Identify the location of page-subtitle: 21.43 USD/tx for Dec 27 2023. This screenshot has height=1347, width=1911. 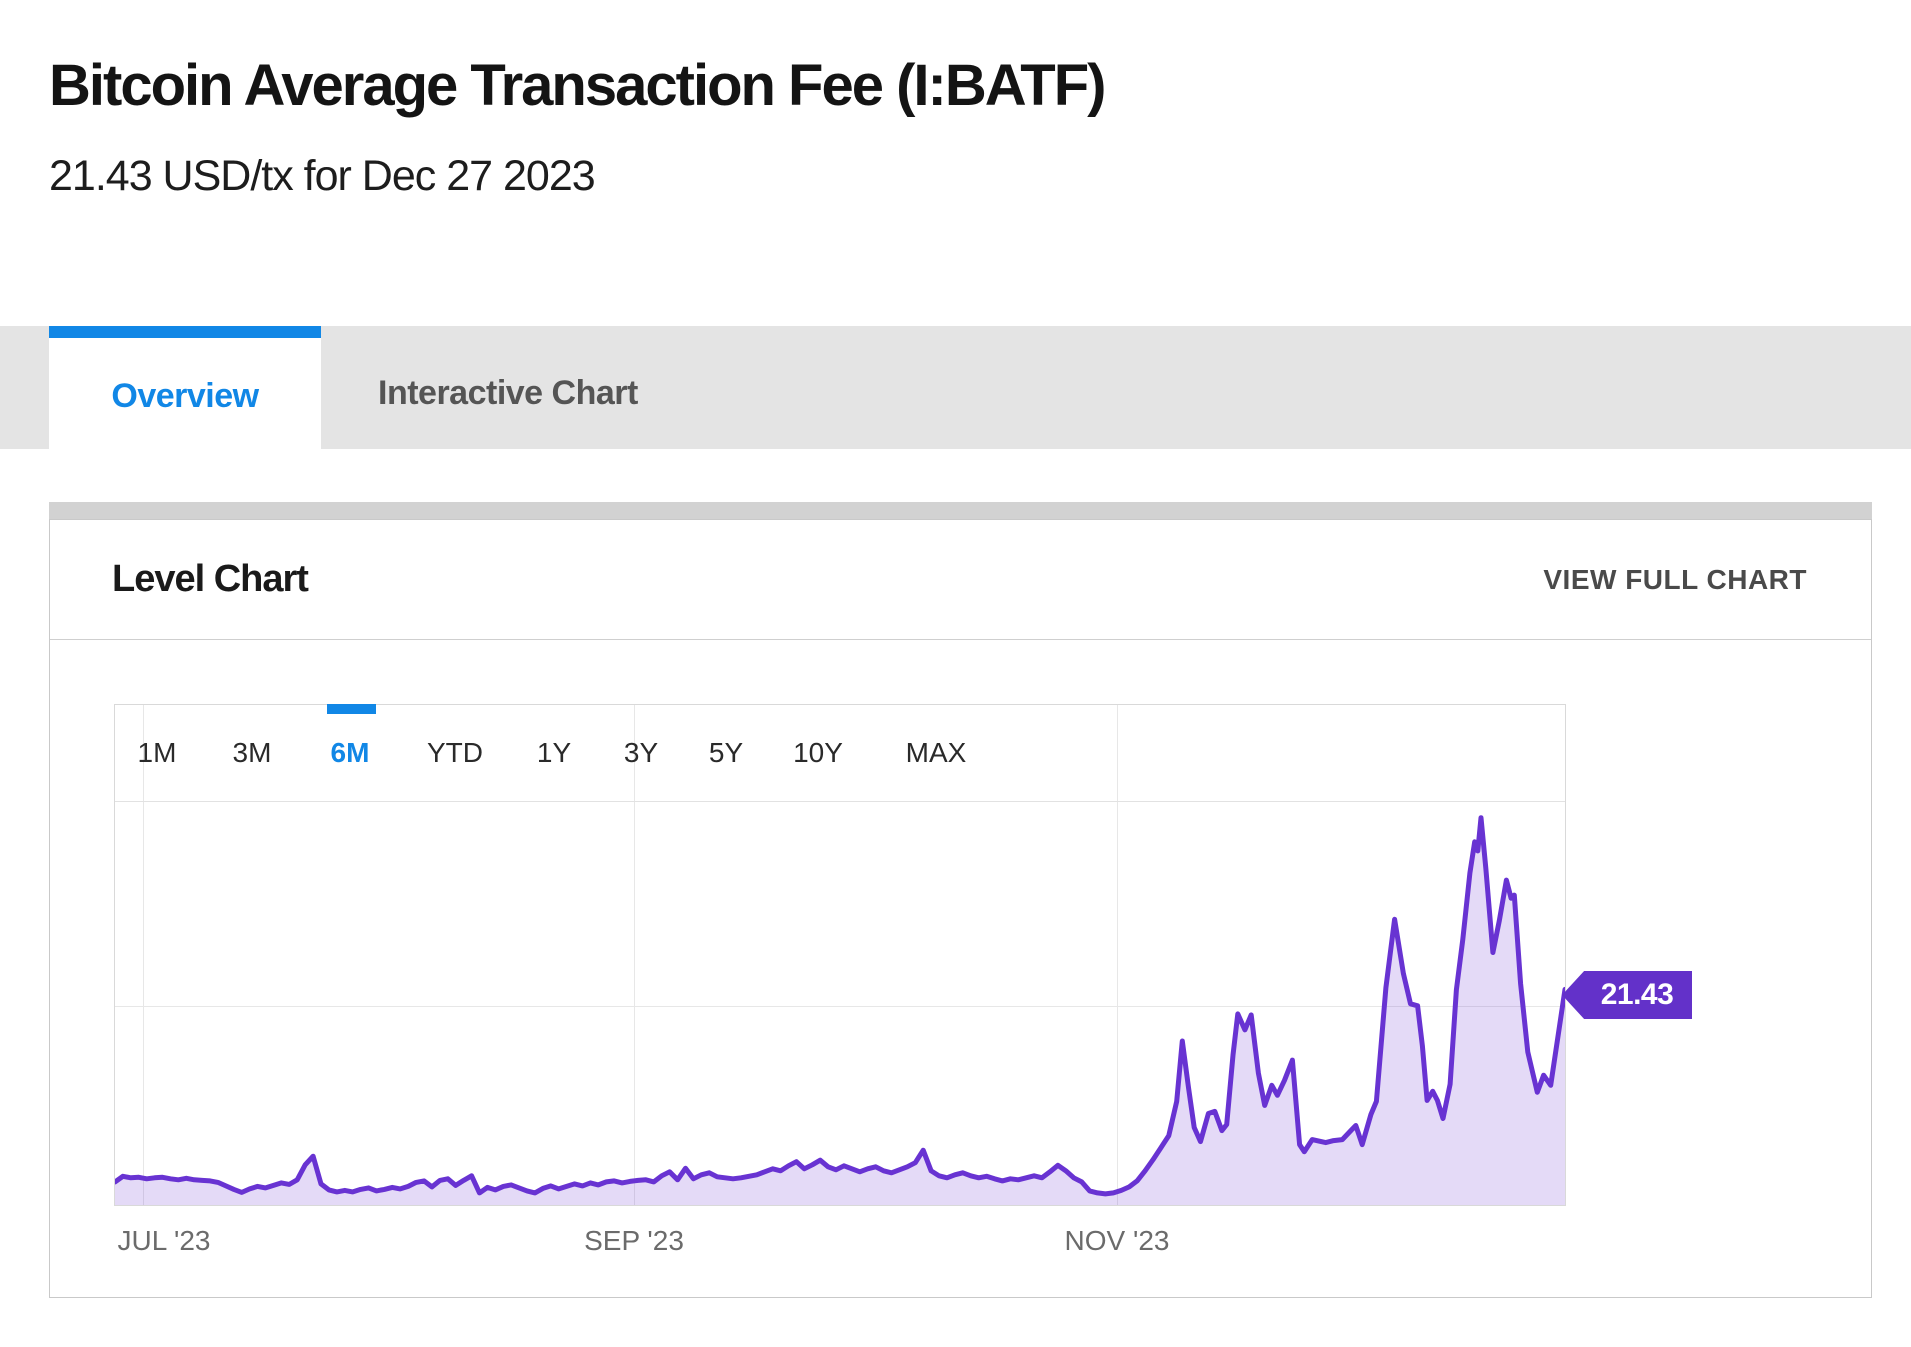
(322, 176).